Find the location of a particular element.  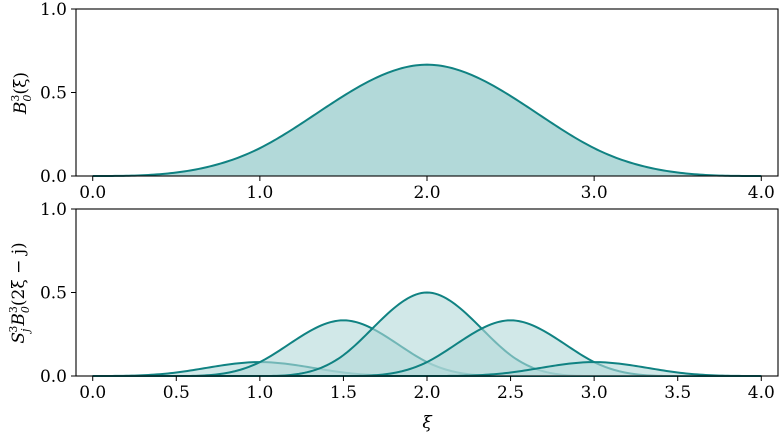

bottom-panel-y-ticks: 0.0 0.5 1.0 is located at coordinates (58, 293).